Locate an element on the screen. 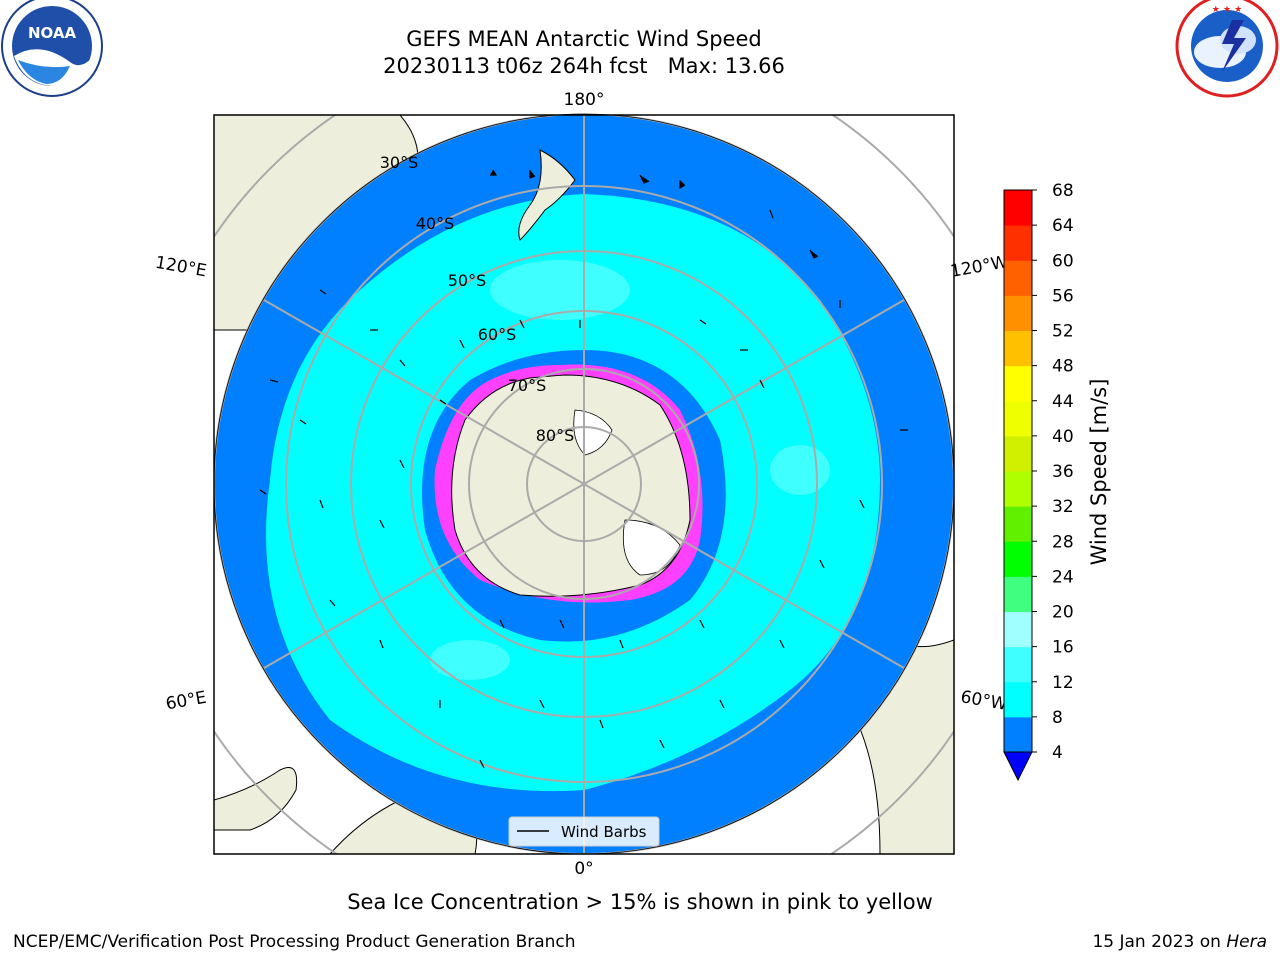 The height and width of the screenshot is (960, 1280). colorbar-tick-label: 44 is located at coordinates (1063, 402).